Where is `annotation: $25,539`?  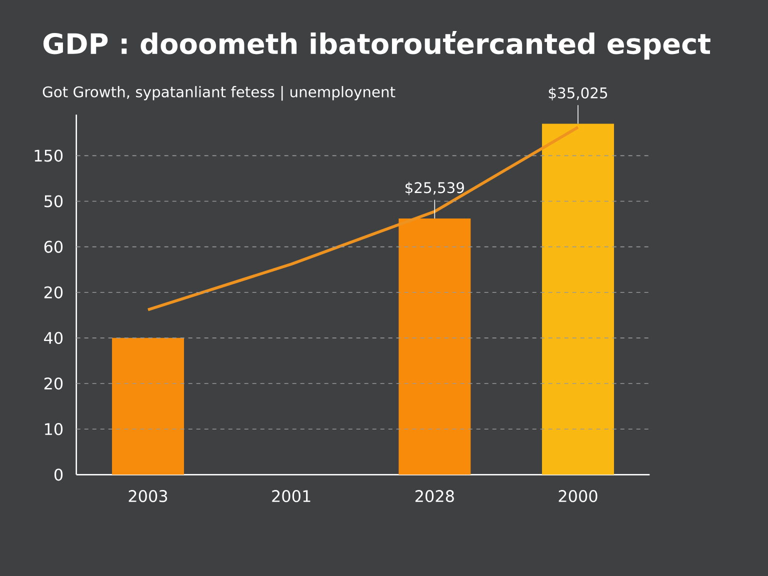
annotation: $25,539 is located at coordinates (435, 189).